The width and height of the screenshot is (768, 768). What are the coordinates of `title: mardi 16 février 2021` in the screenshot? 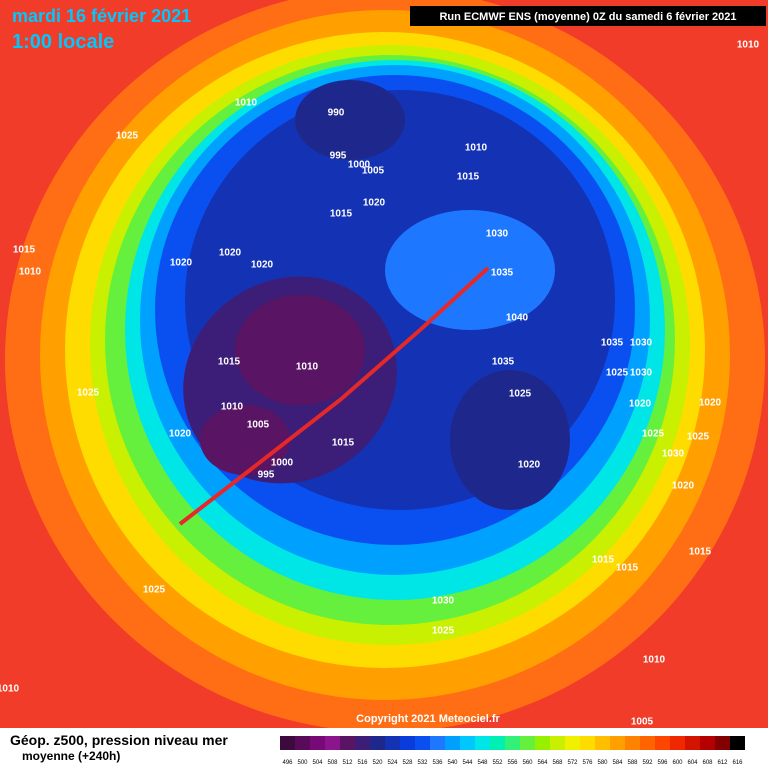 It's located at (101, 16).